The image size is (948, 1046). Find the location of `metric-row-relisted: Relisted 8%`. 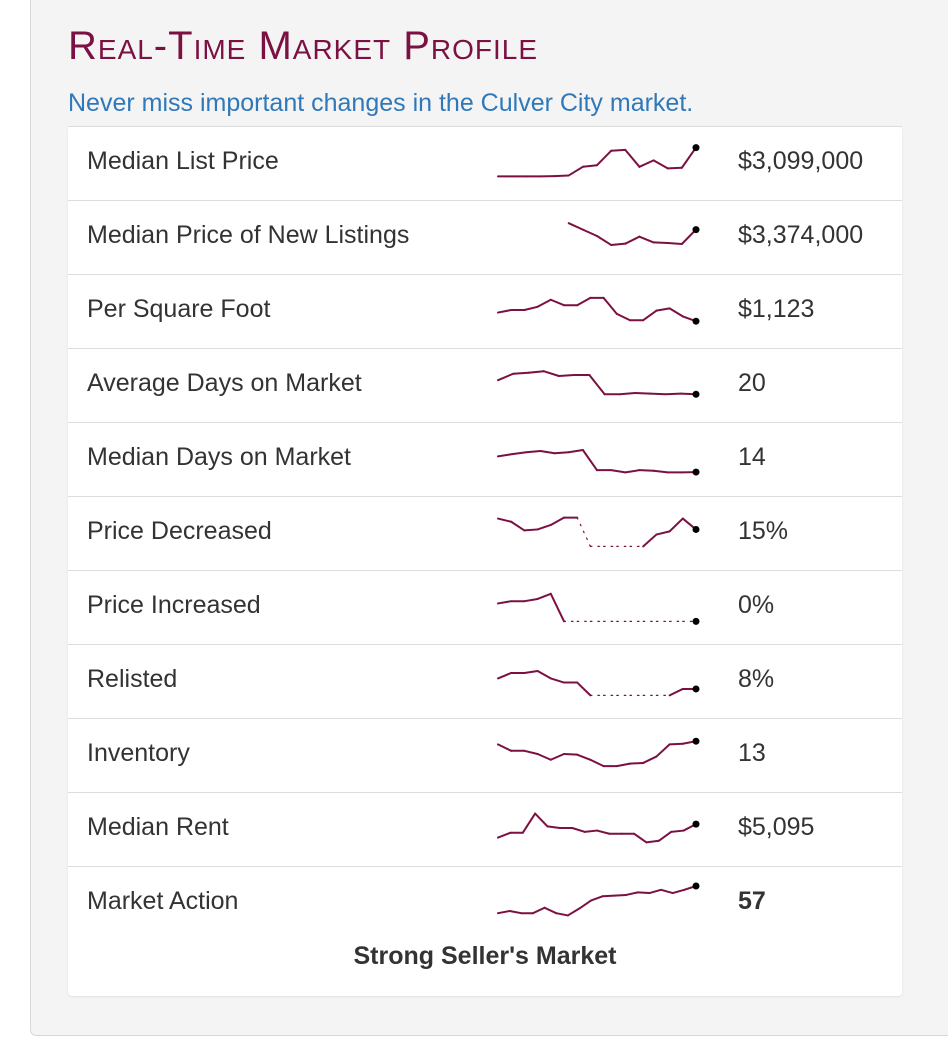

metric-row-relisted: Relisted 8% is located at coordinates (485, 680).